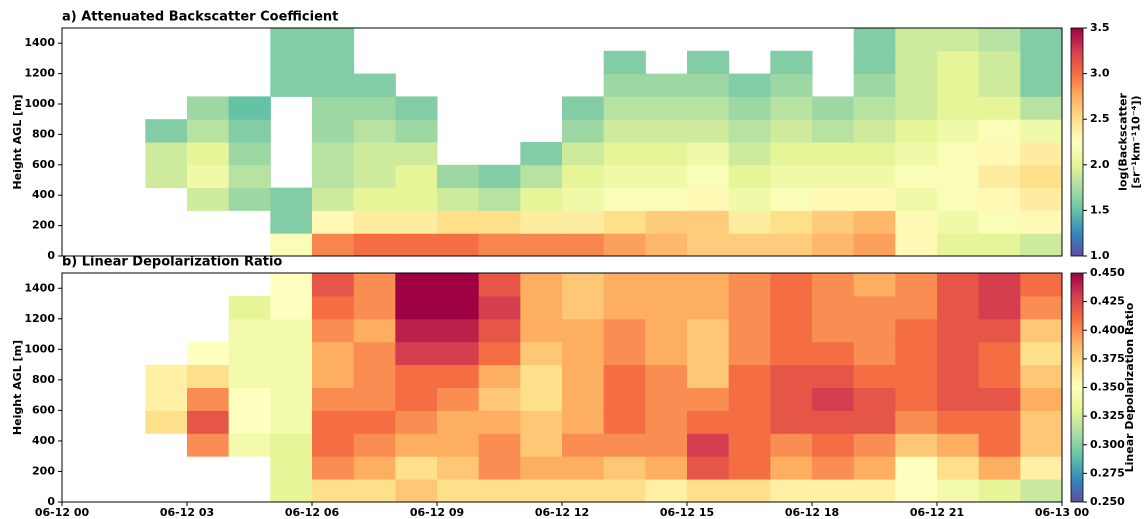 This screenshot has height=519, width=1144. What do you see at coordinates (1136, 141) in the screenshot?
I see `colorbar-label: [sr⁻¹km⁻¹10⁻⁴])` at bounding box center [1136, 141].